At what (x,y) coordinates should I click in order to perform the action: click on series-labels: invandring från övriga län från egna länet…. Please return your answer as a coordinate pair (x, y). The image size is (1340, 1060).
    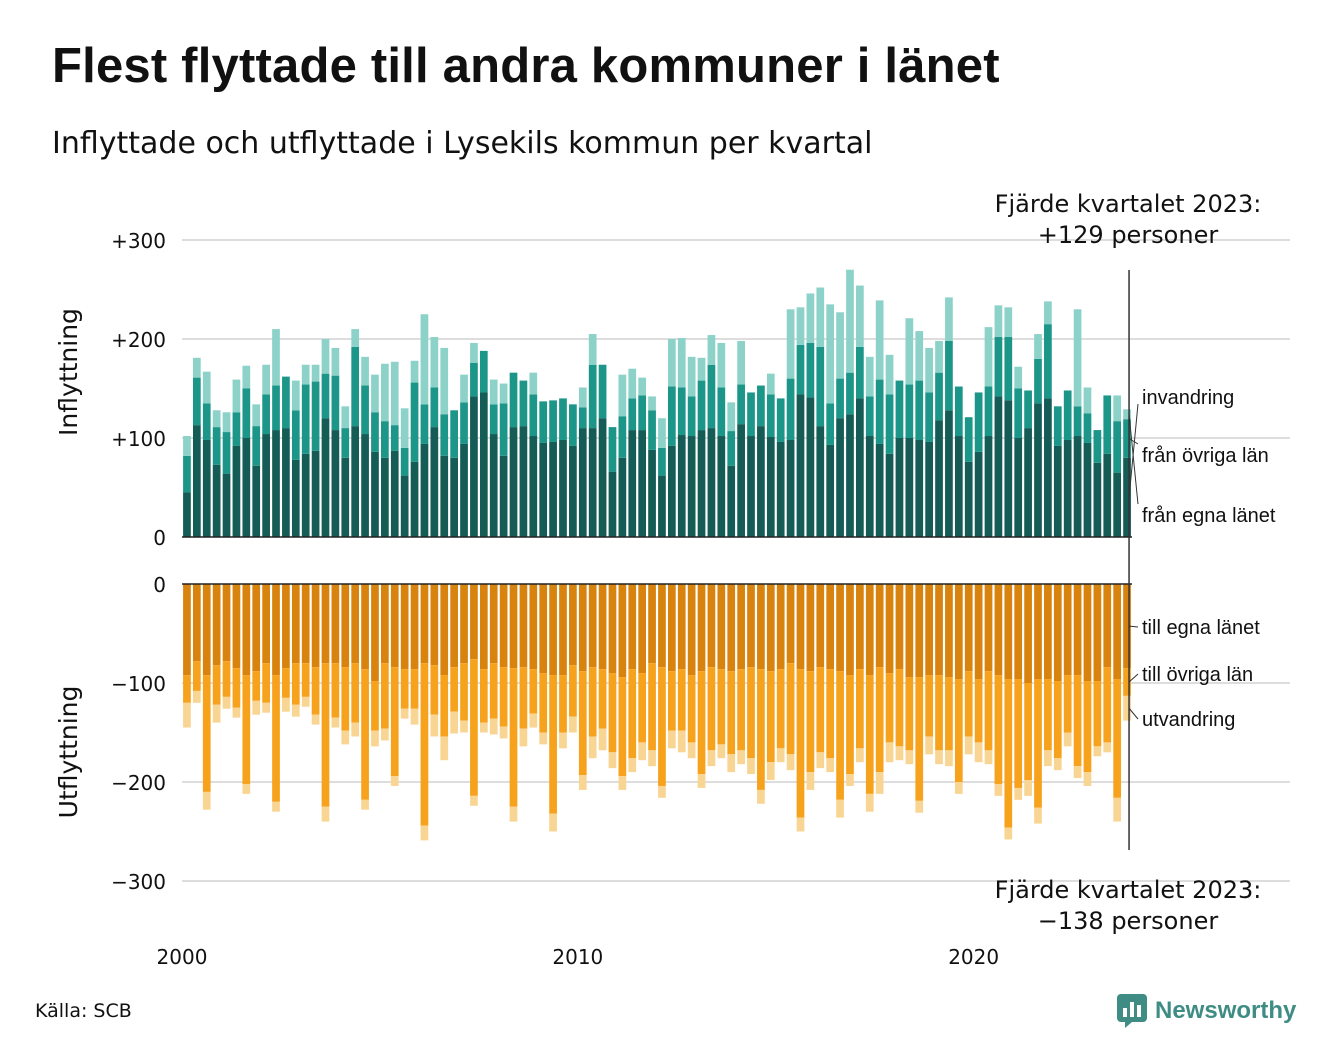
    Looking at the image, I should click on (1202, 559).